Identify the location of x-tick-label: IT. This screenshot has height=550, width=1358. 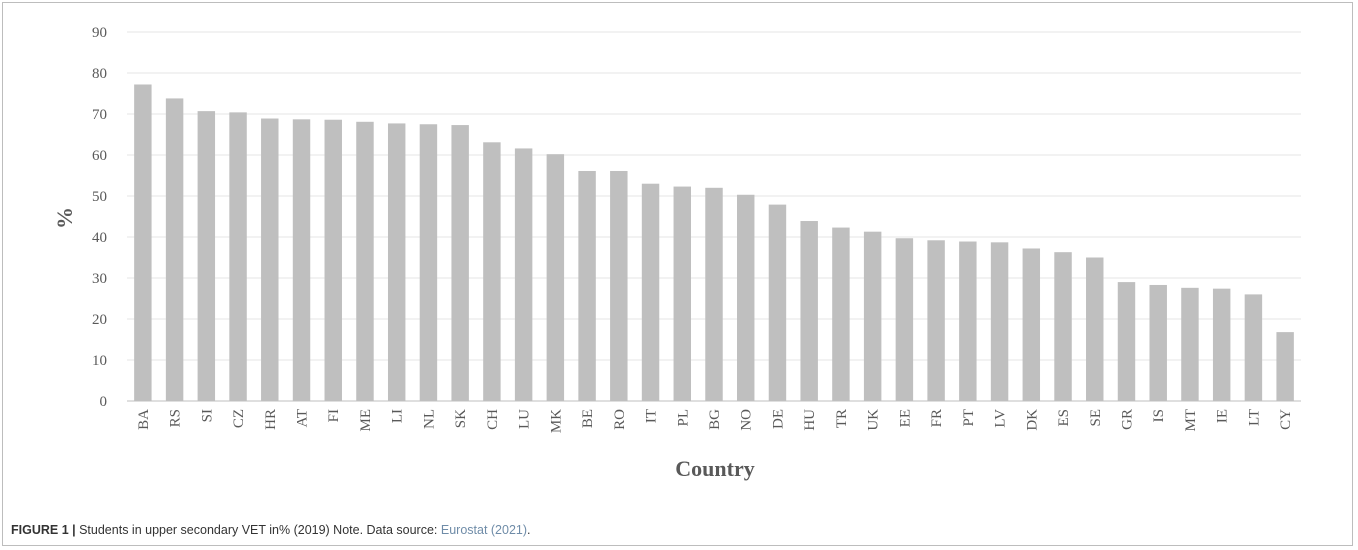
(652, 416).